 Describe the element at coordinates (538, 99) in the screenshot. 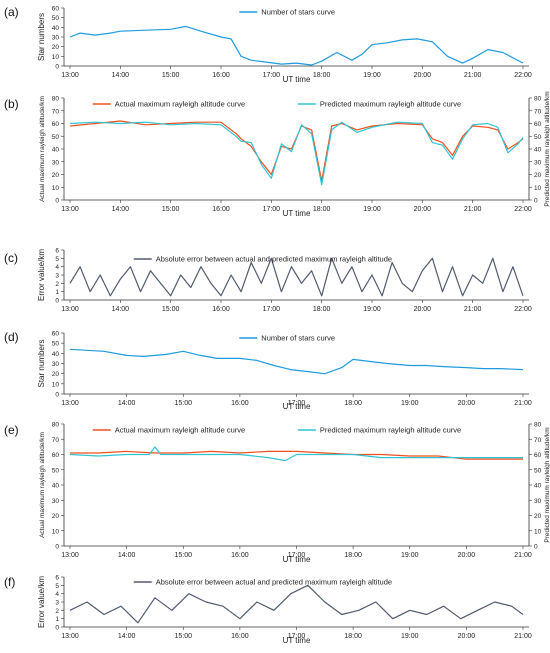

I see `y-right-tick-label: 80` at that location.